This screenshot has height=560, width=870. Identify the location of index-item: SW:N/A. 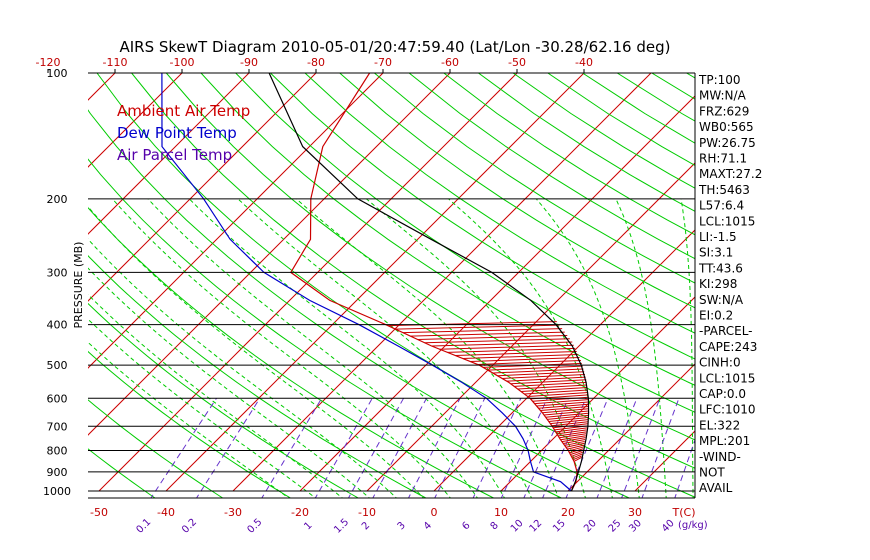
(721, 300).